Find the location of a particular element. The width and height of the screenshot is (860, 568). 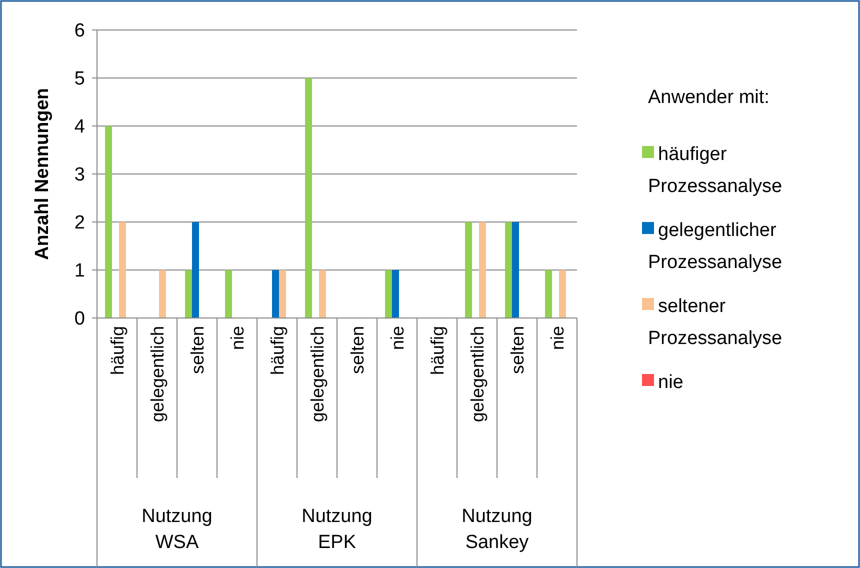

y-tick-label: 6 is located at coordinates (79, 31).